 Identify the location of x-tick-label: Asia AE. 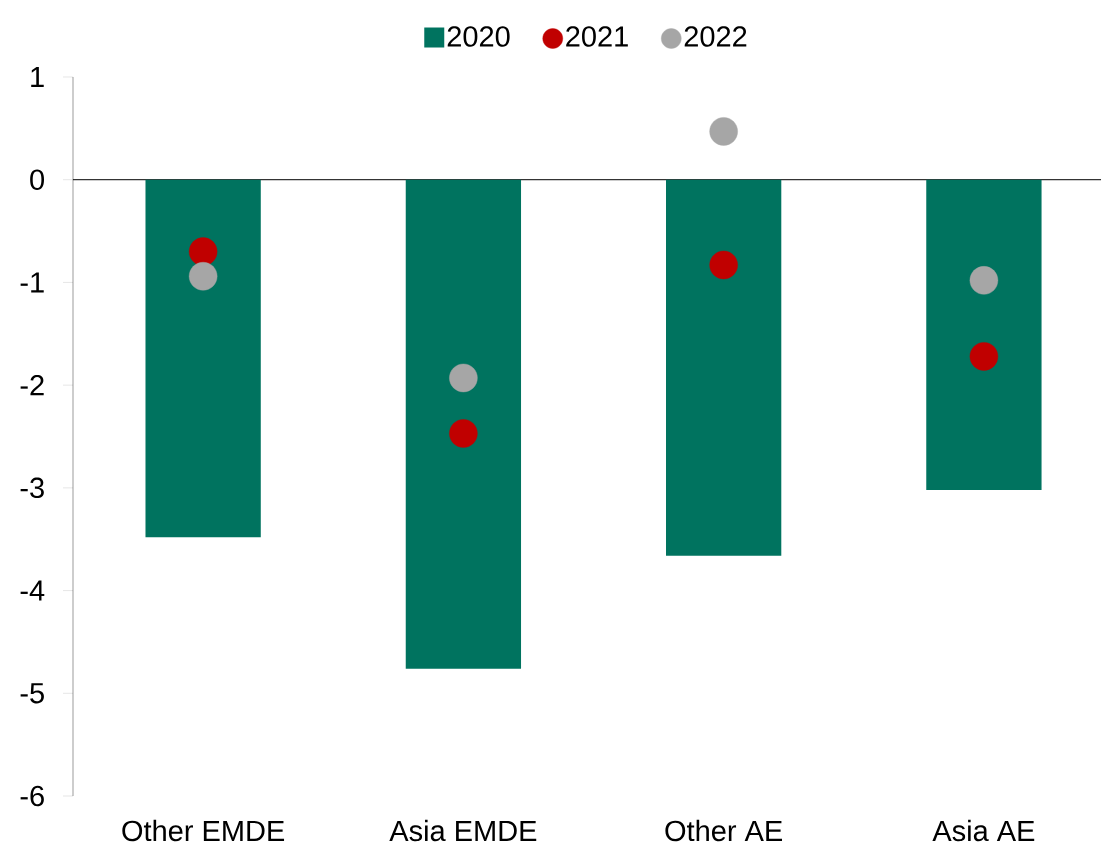
(983, 830).